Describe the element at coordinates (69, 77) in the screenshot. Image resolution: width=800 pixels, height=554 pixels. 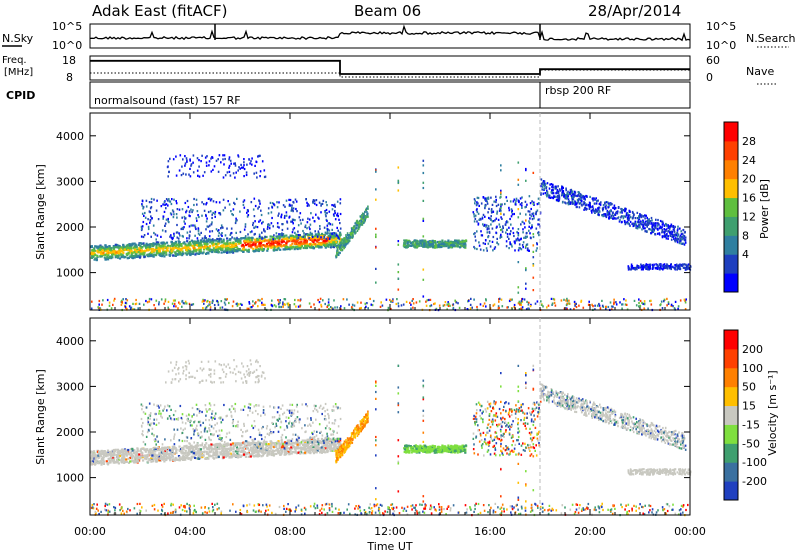
I see `freq-tick-low: 8` at that location.